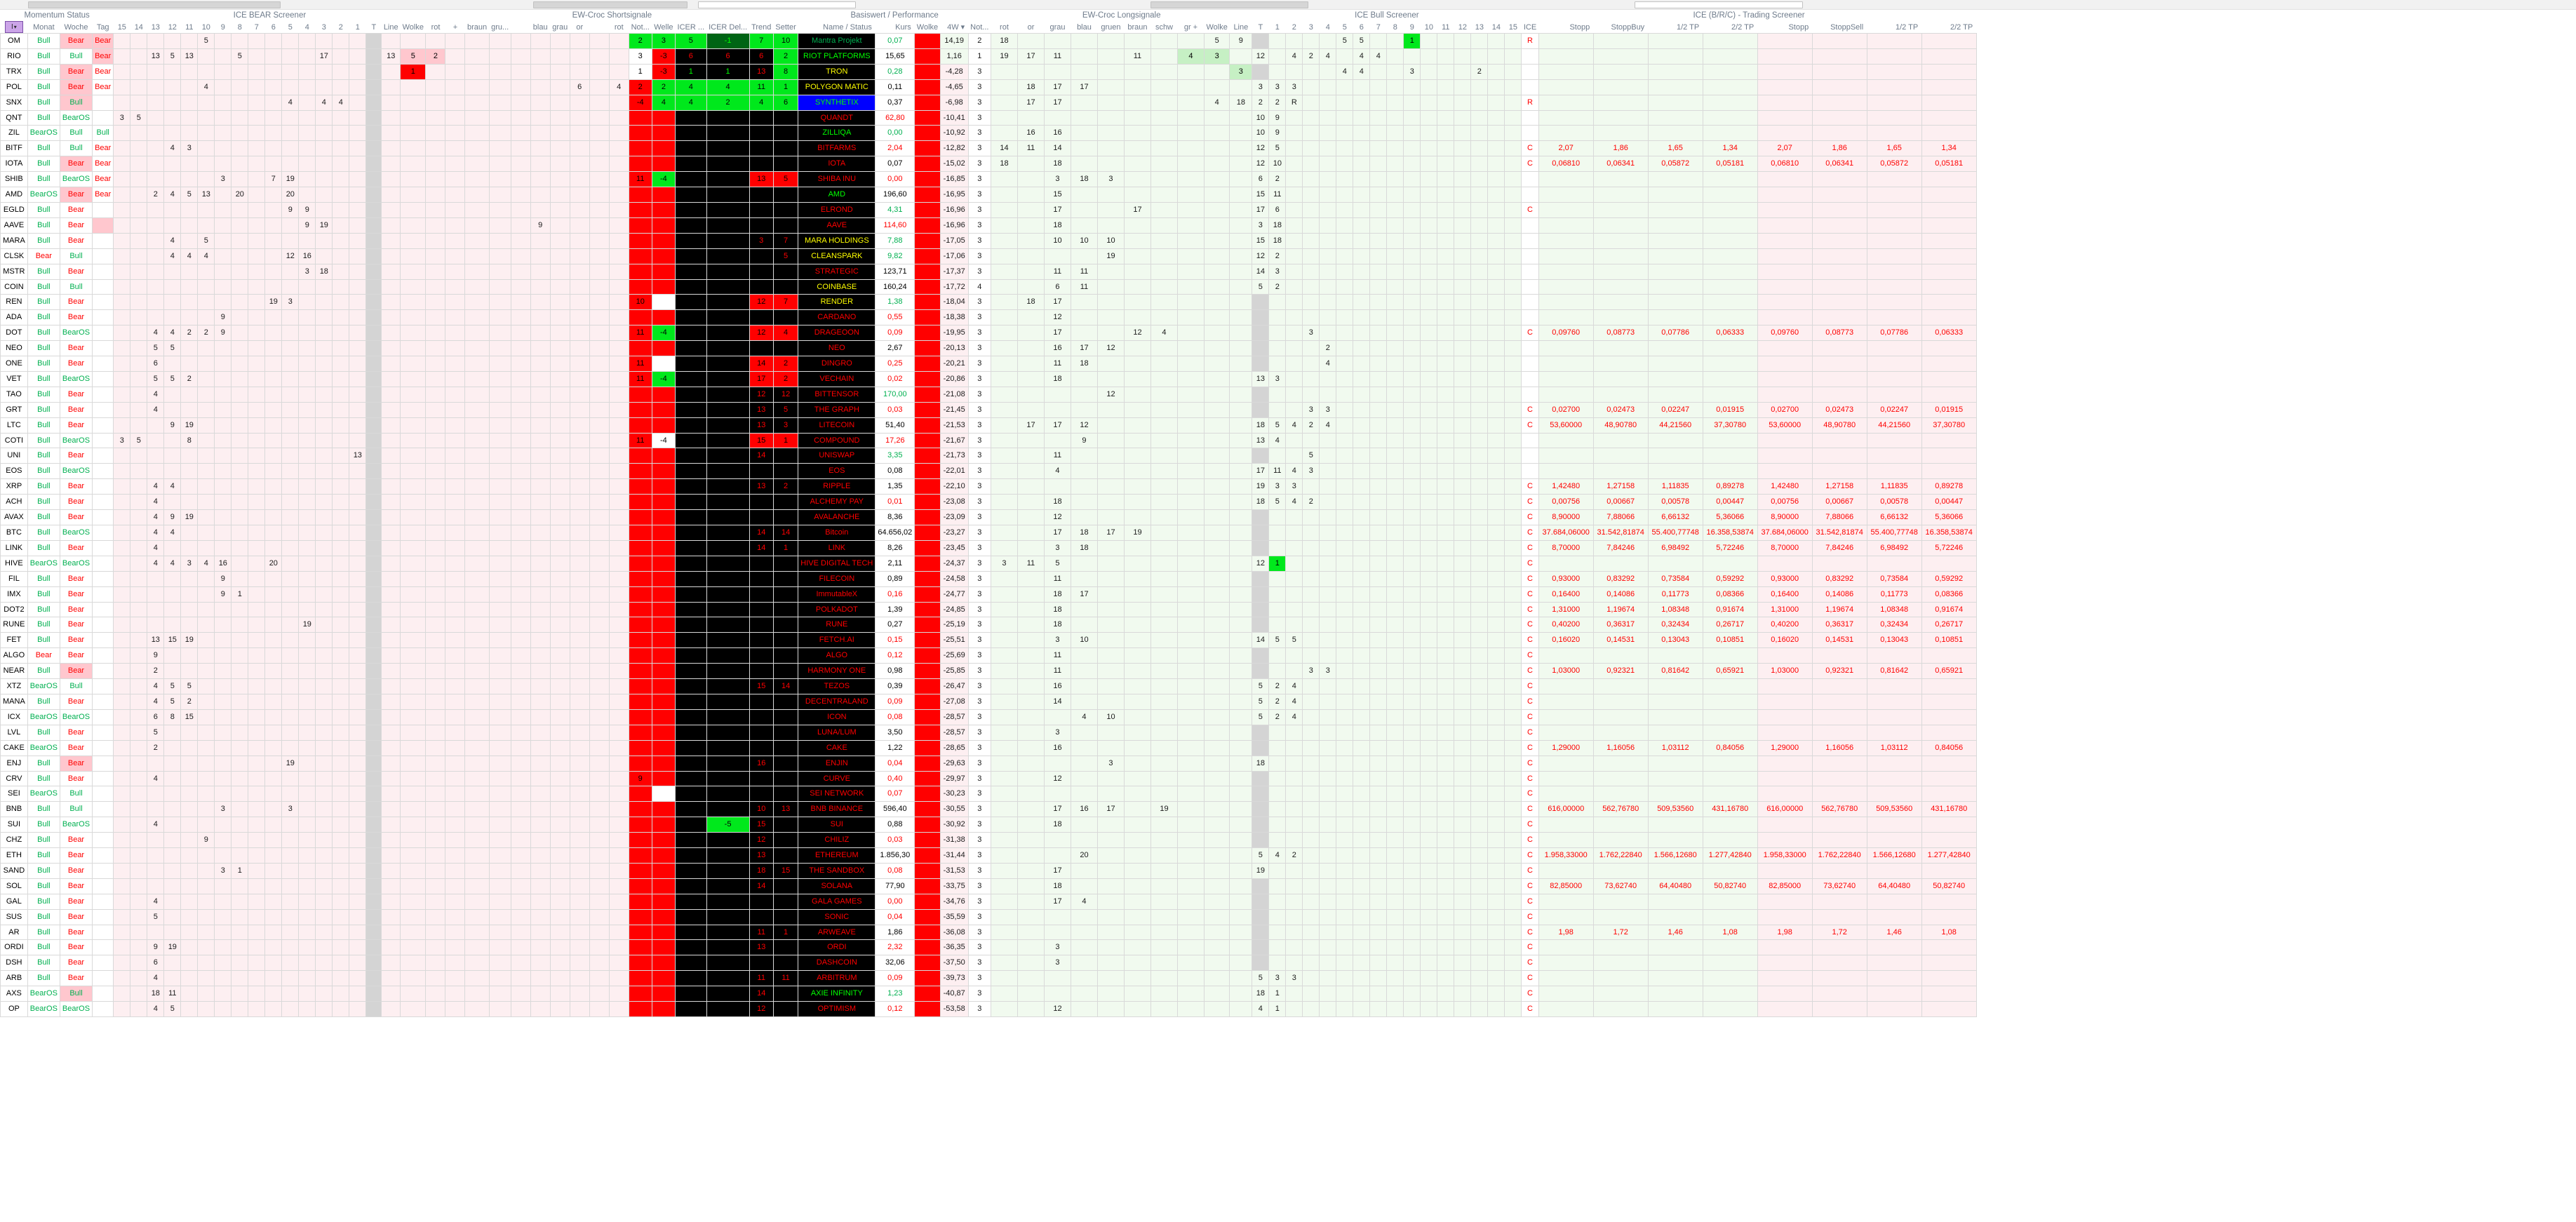 This screenshot has height=1222, width=2576. Describe the element at coordinates (374, 794) in the screenshot. I see `cell-icebear-T` at that location.